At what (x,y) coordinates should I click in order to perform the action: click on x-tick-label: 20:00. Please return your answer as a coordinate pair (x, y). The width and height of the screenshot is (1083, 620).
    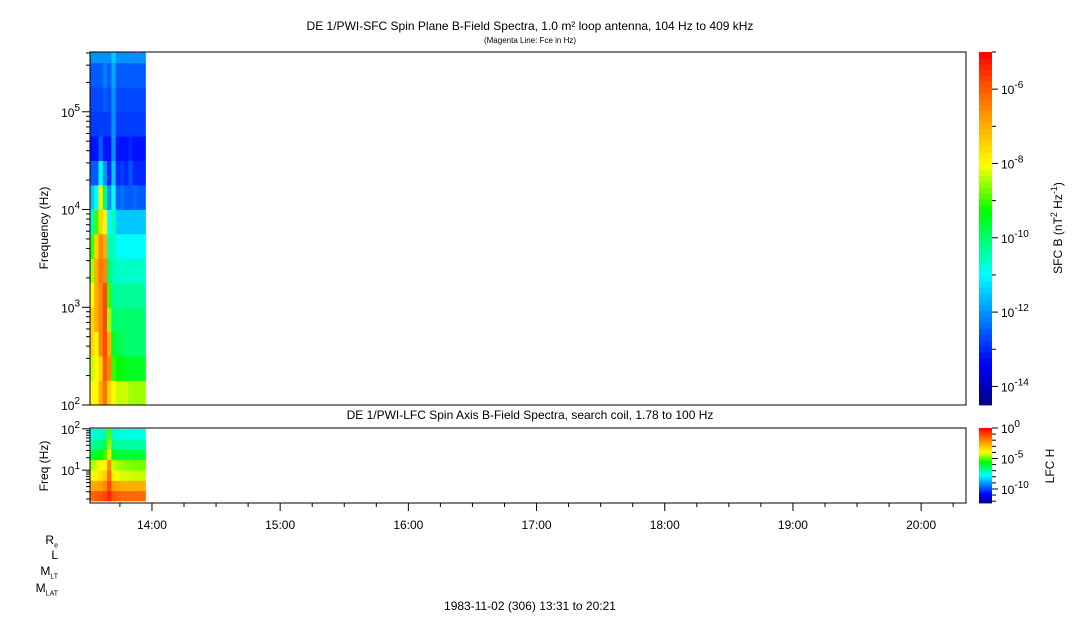
    Looking at the image, I should click on (921, 525).